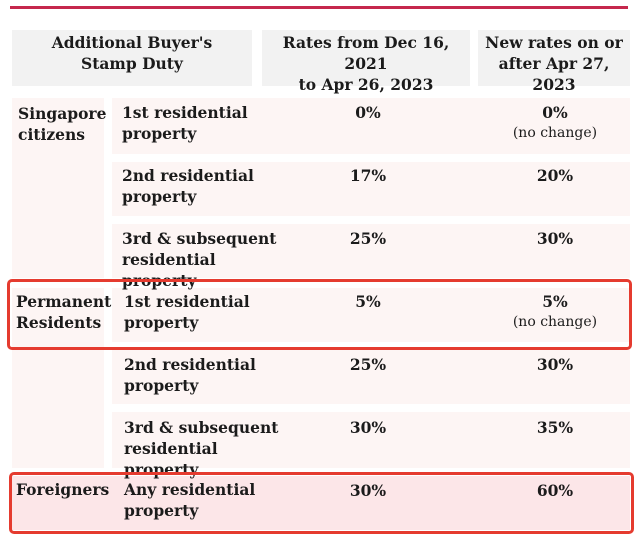 This screenshot has width=640, height=537. I want to click on property-pr-2: 2nd residential property, so click(189, 378).